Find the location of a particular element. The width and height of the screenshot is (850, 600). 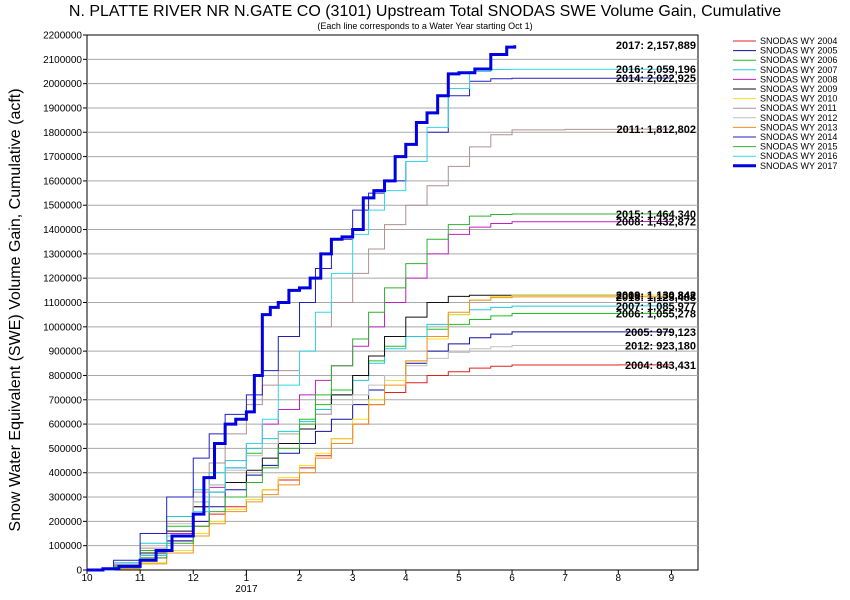

legend-entry: SNODAS WY 2017 is located at coordinates (798, 166).